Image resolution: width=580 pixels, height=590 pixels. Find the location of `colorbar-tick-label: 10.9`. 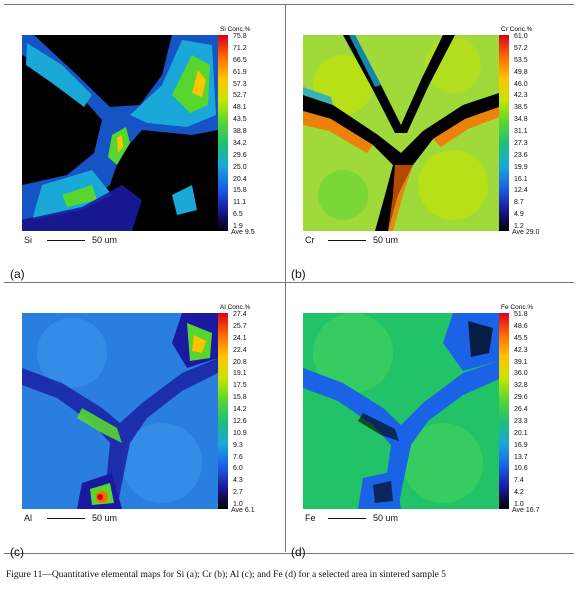

colorbar-tick-label: 10.9 is located at coordinates (240, 433).